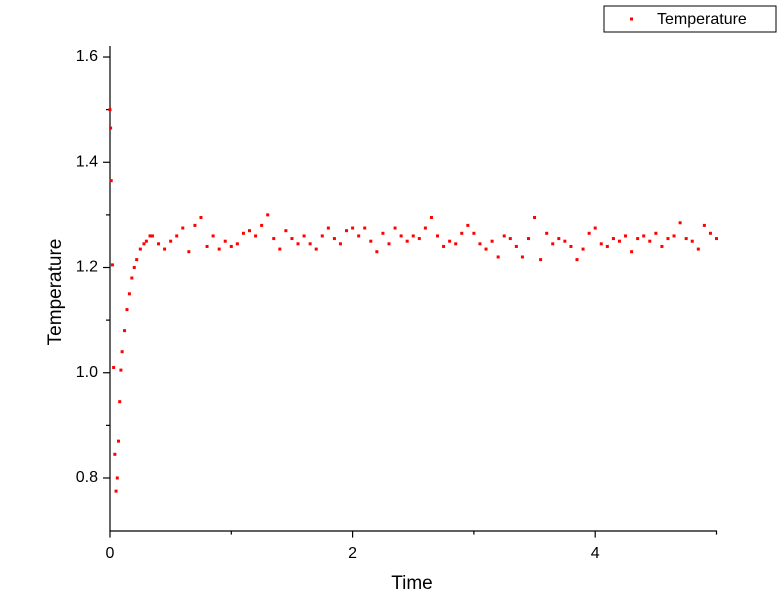 The image size is (784, 600). What do you see at coordinates (87, 161) in the screenshot?
I see `y-tick-label: 1.4` at bounding box center [87, 161].